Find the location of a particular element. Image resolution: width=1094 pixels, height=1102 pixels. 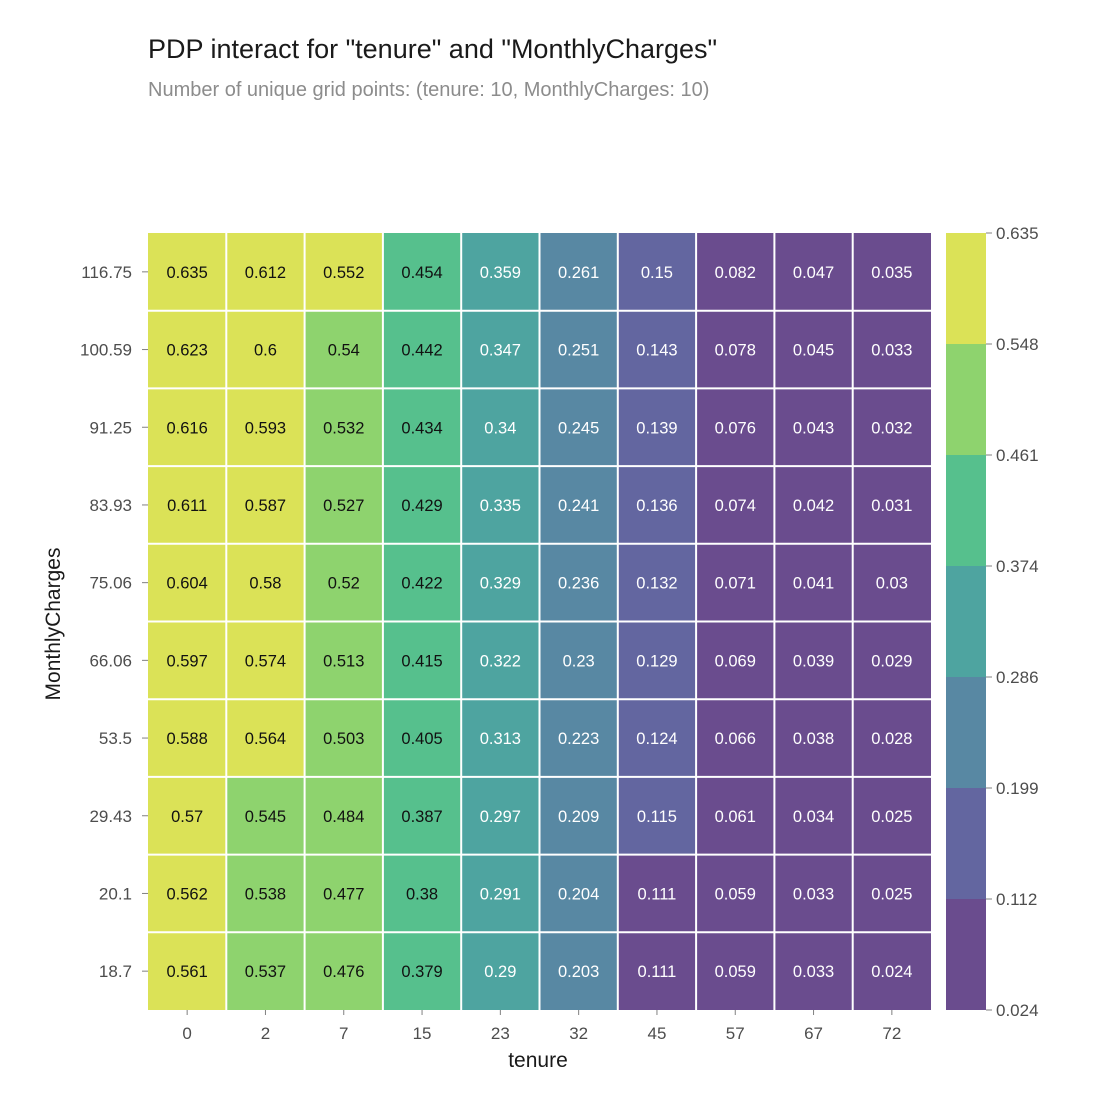

cell-value-label: 0.241 is located at coordinates (578, 506).